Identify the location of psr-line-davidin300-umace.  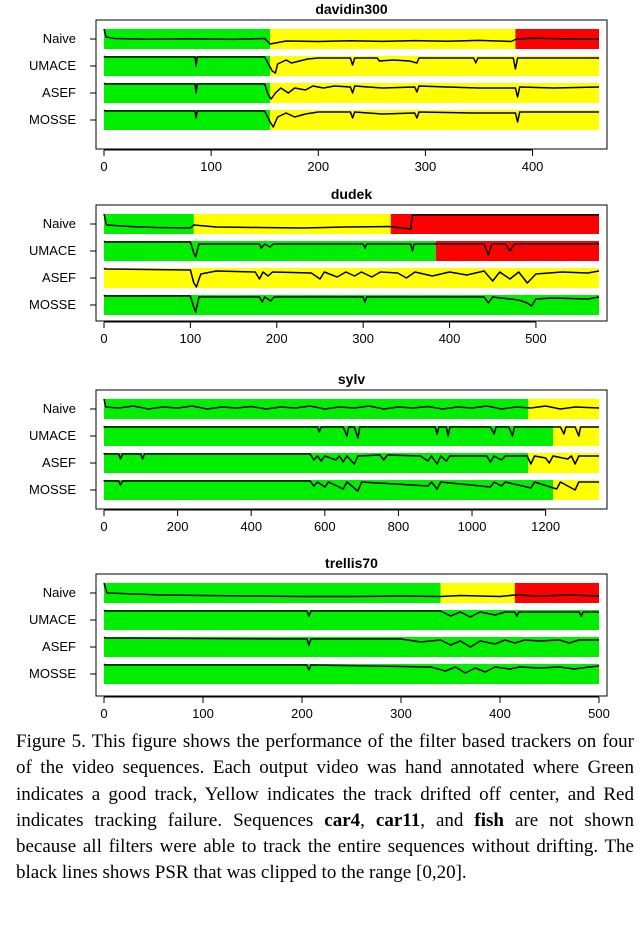
(351, 64).